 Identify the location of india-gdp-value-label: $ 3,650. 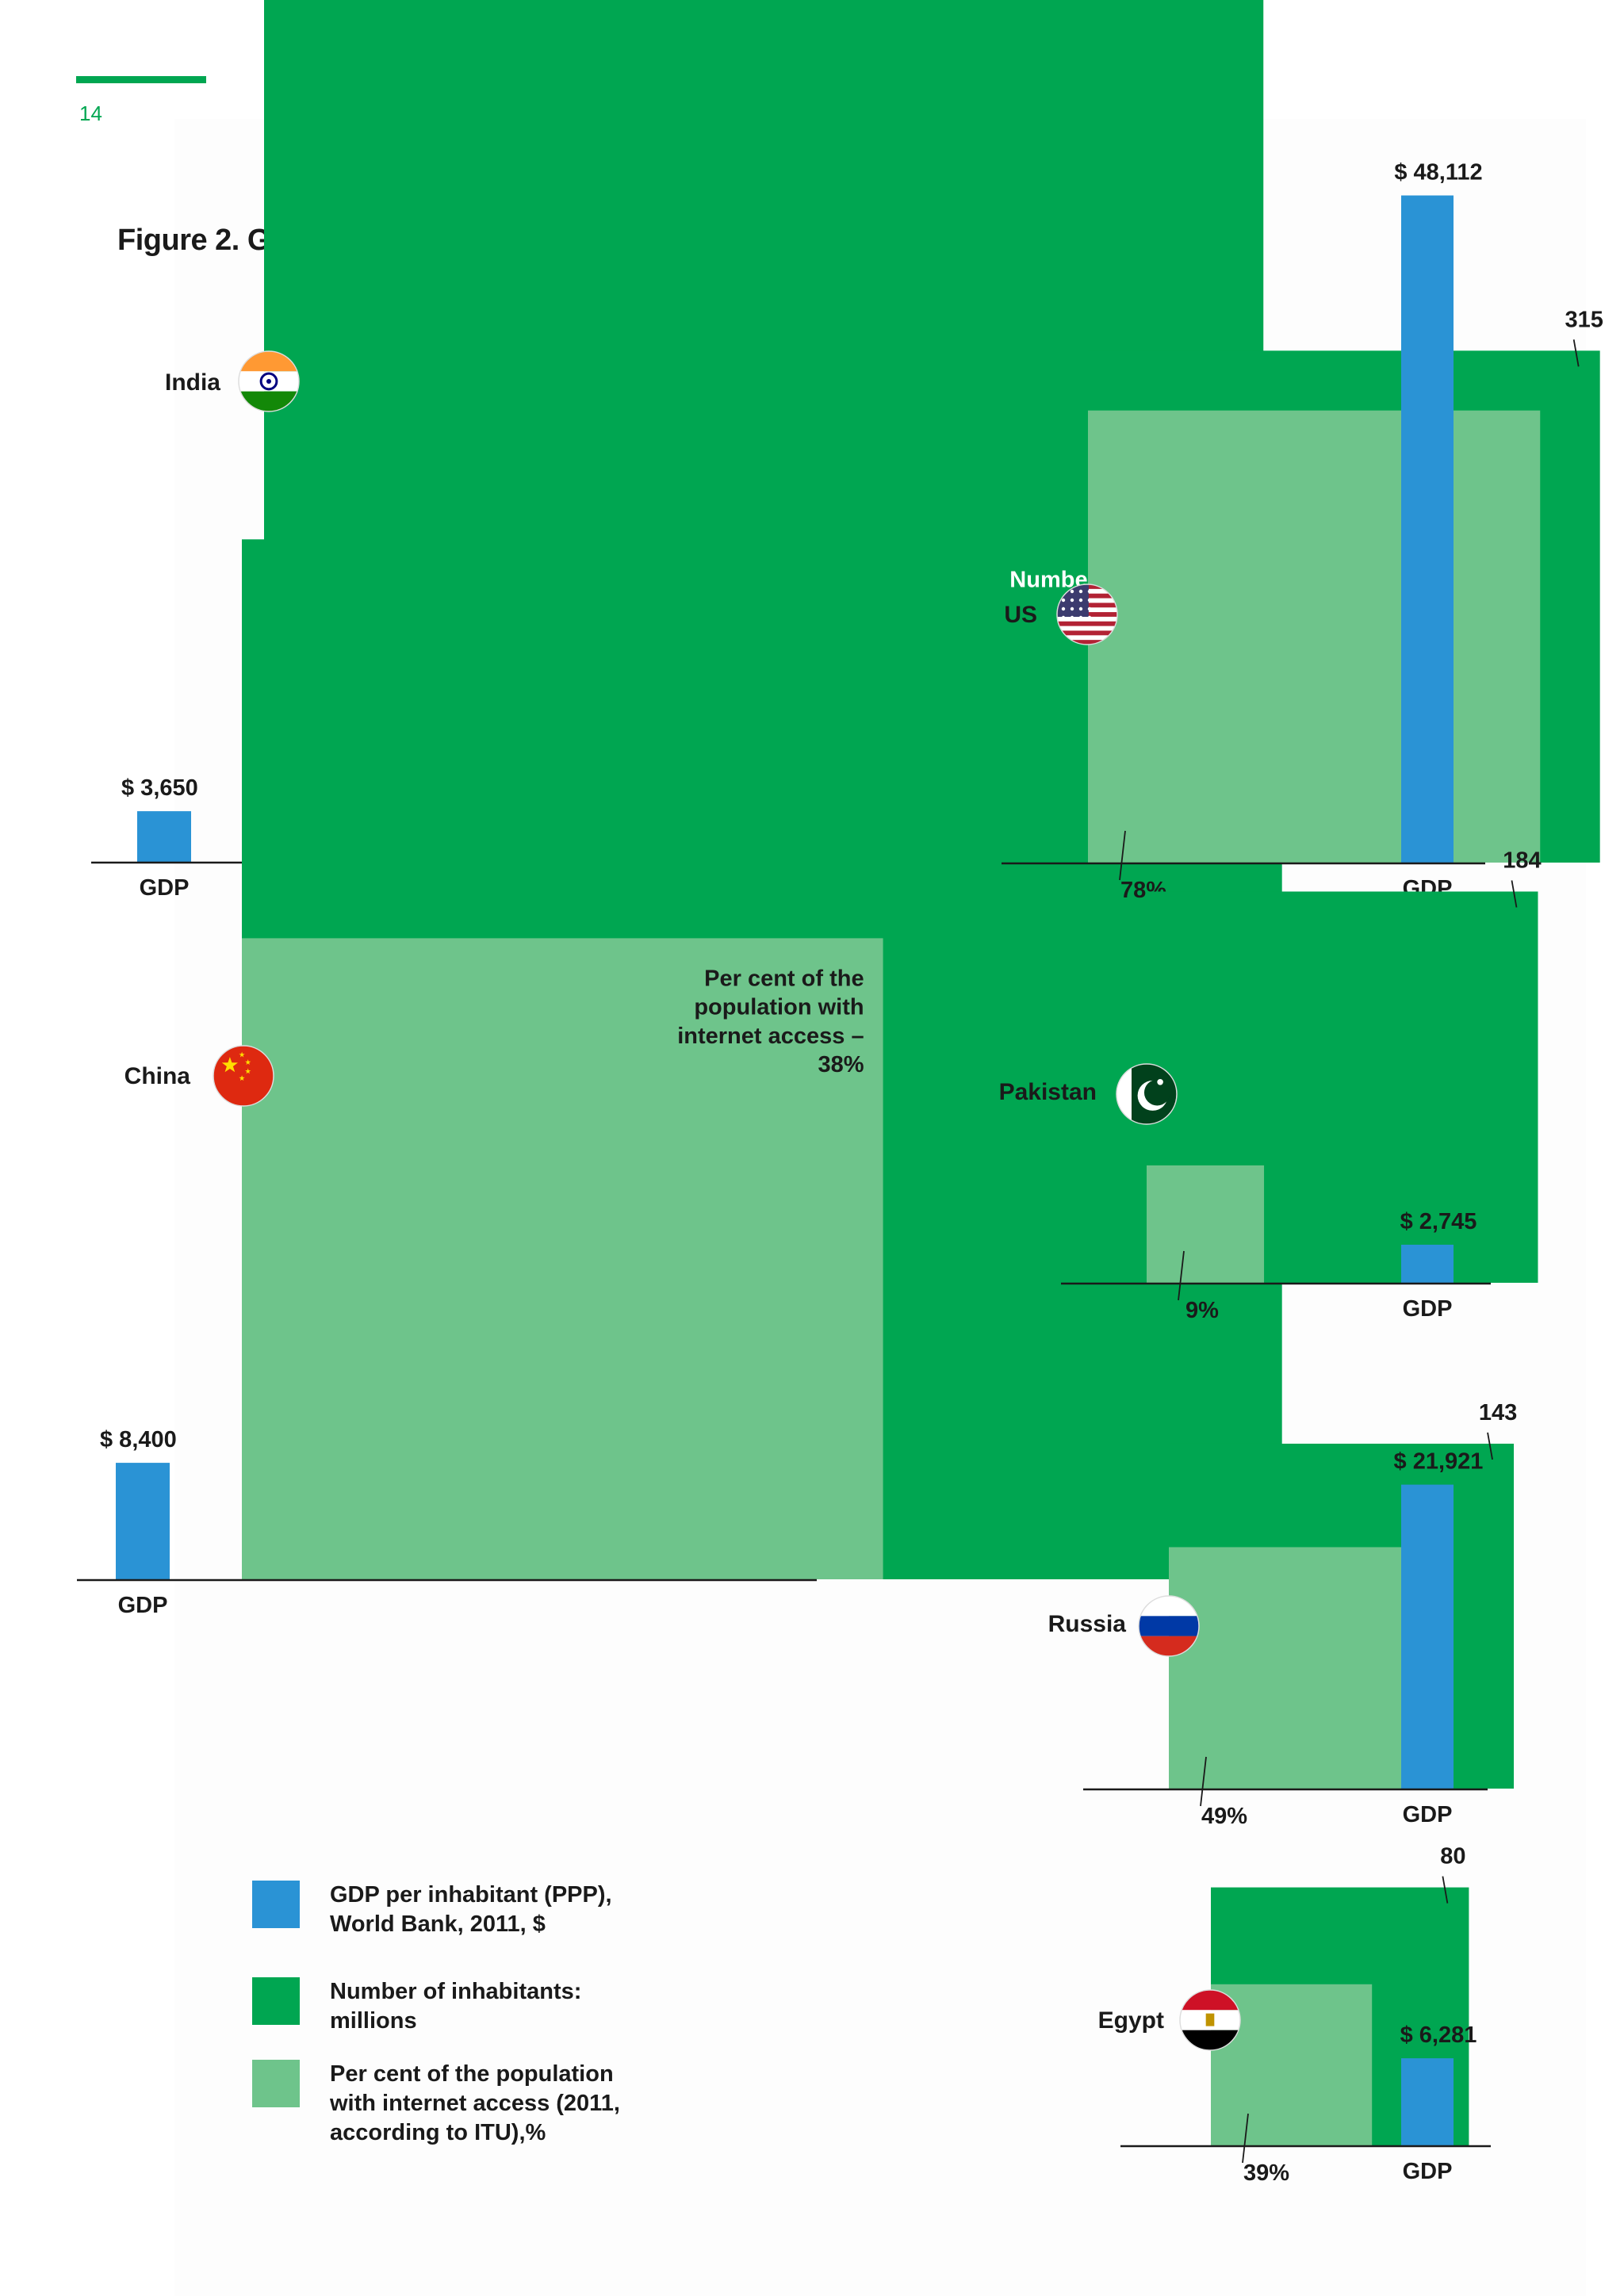
(159, 788).